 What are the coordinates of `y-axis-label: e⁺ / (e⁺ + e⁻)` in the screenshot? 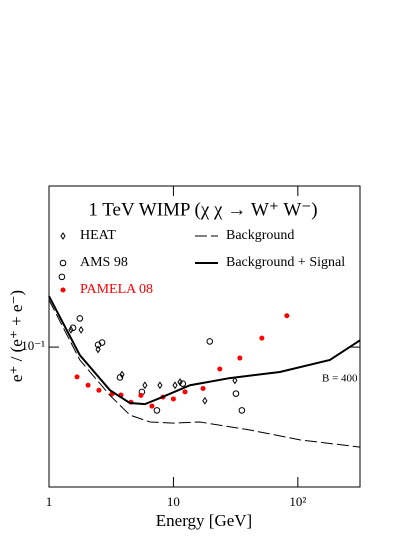 It's located at (16, 336).